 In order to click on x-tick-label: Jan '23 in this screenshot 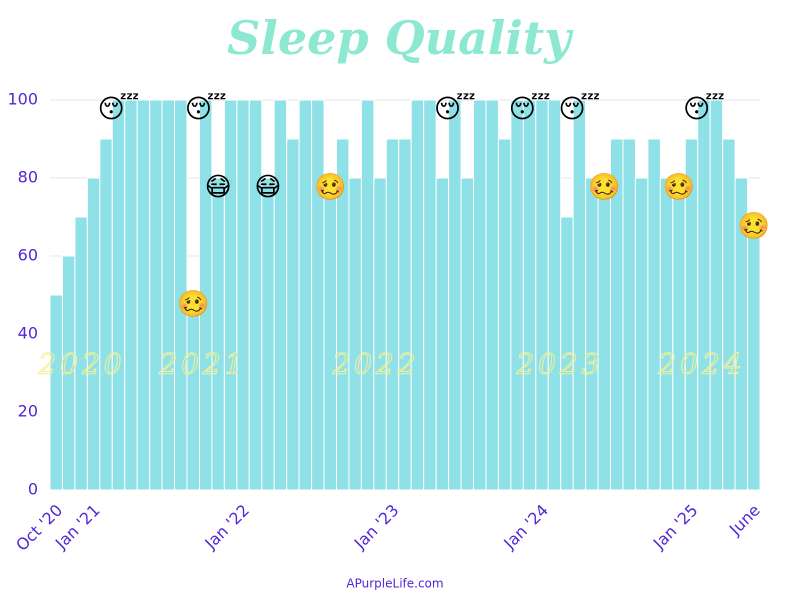, I will do `click(376, 527)`.